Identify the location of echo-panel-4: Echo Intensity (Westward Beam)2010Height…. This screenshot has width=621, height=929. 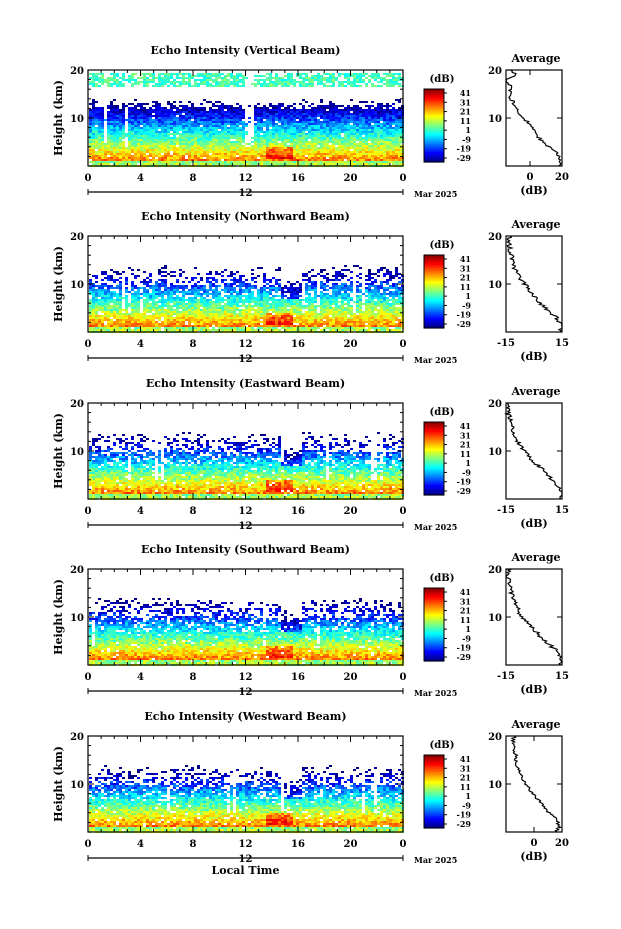
(310, 793).